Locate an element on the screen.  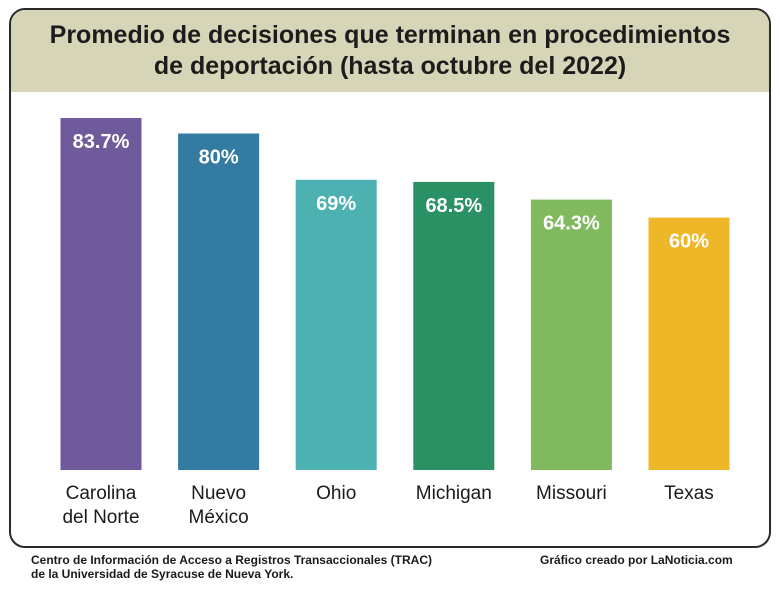
category-label-line: Michigan is located at coordinates (454, 493).